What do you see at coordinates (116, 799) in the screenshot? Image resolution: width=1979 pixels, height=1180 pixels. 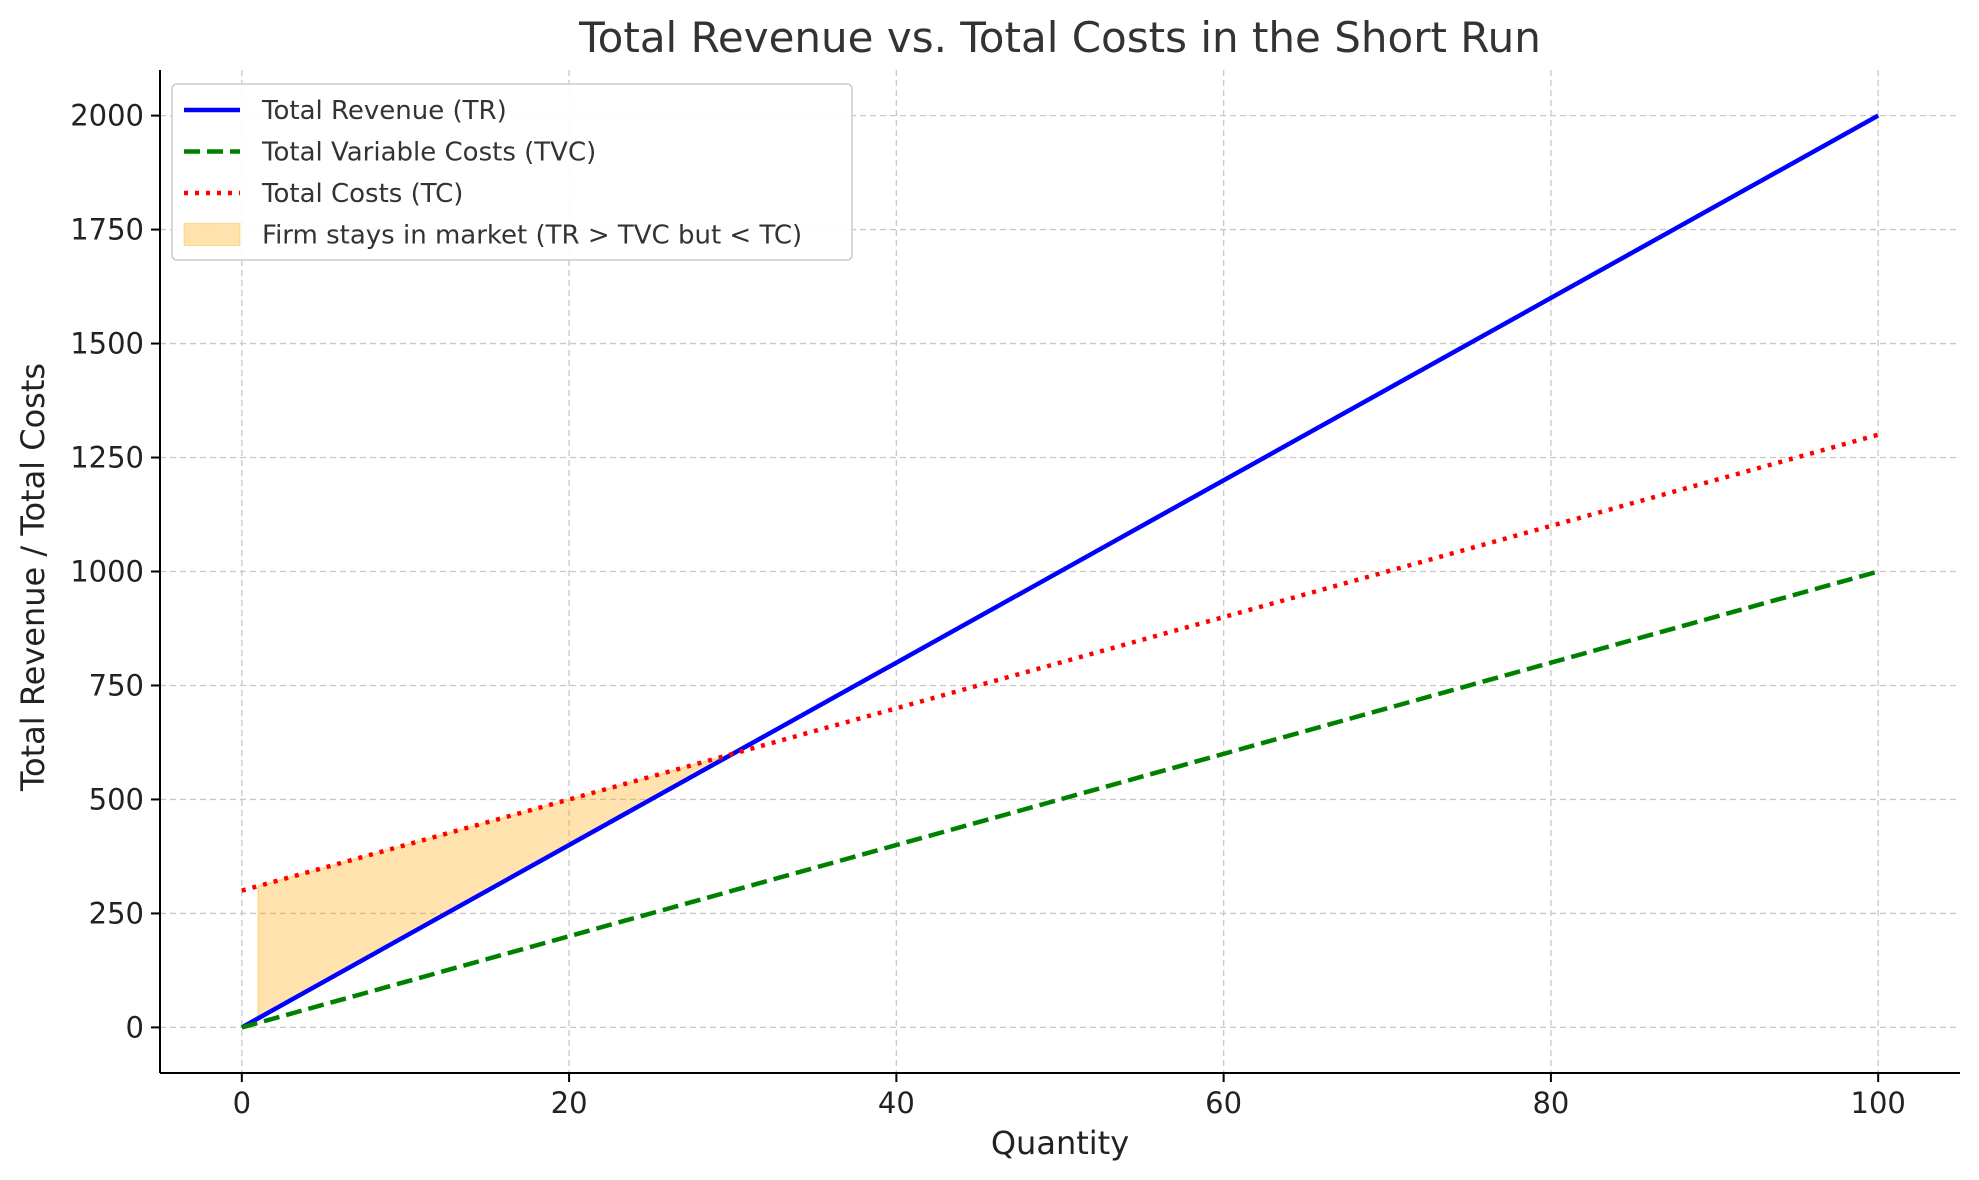 I see `y-tick-label: 500` at bounding box center [116, 799].